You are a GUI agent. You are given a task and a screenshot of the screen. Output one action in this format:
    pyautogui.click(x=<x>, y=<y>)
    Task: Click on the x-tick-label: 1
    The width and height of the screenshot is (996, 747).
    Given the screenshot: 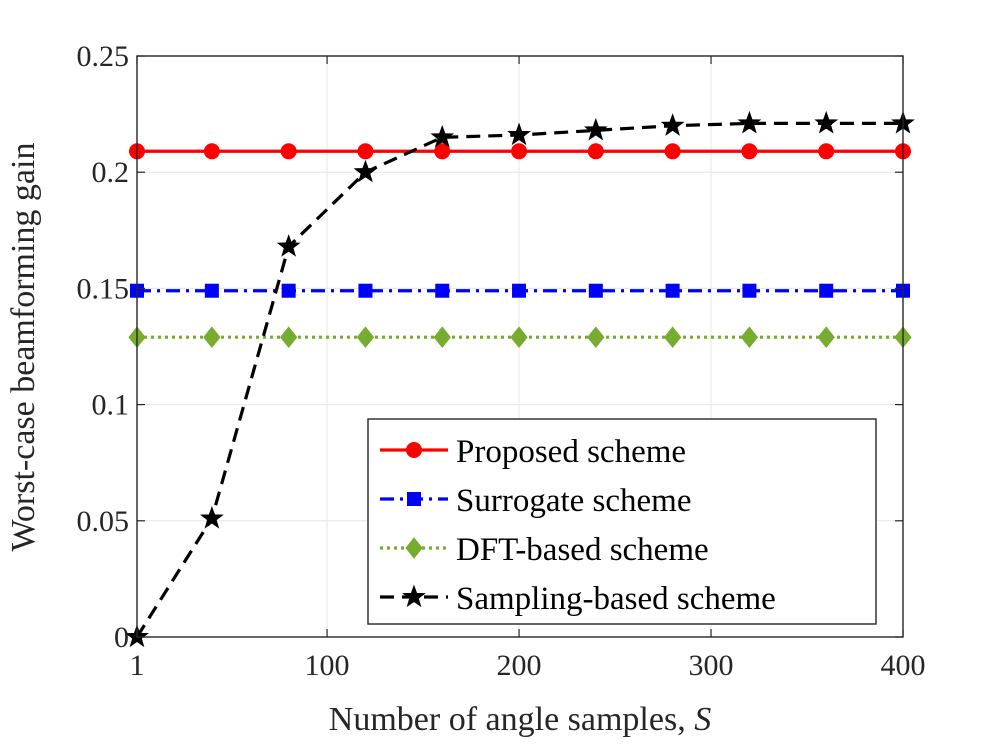 What is the action you would take?
    pyautogui.click(x=137, y=665)
    